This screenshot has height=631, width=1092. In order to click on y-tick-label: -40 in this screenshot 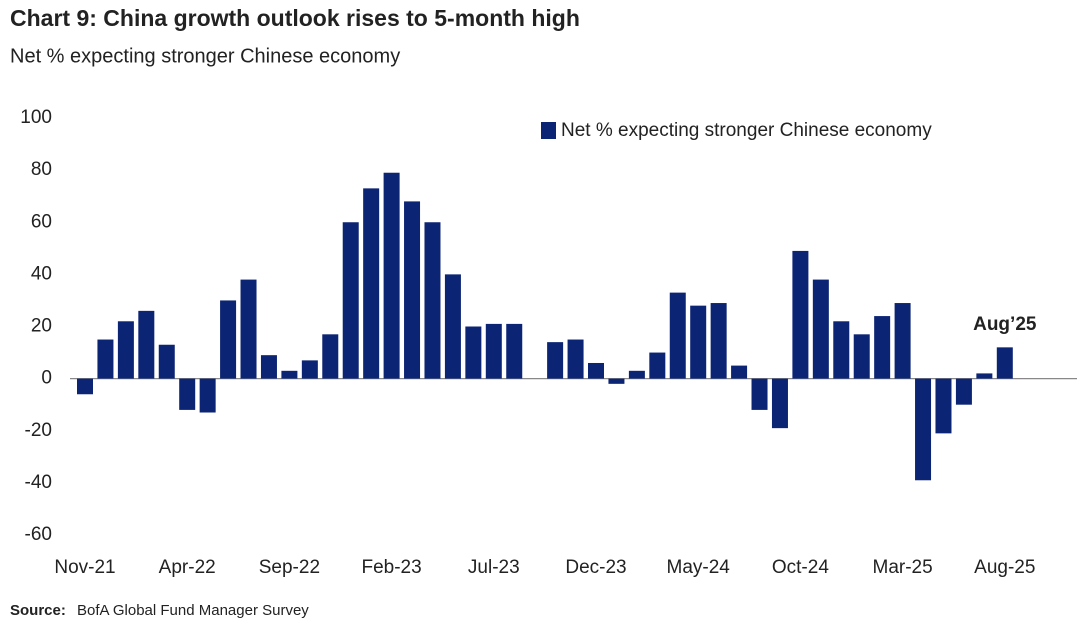, I will do `click(38, 482)`.